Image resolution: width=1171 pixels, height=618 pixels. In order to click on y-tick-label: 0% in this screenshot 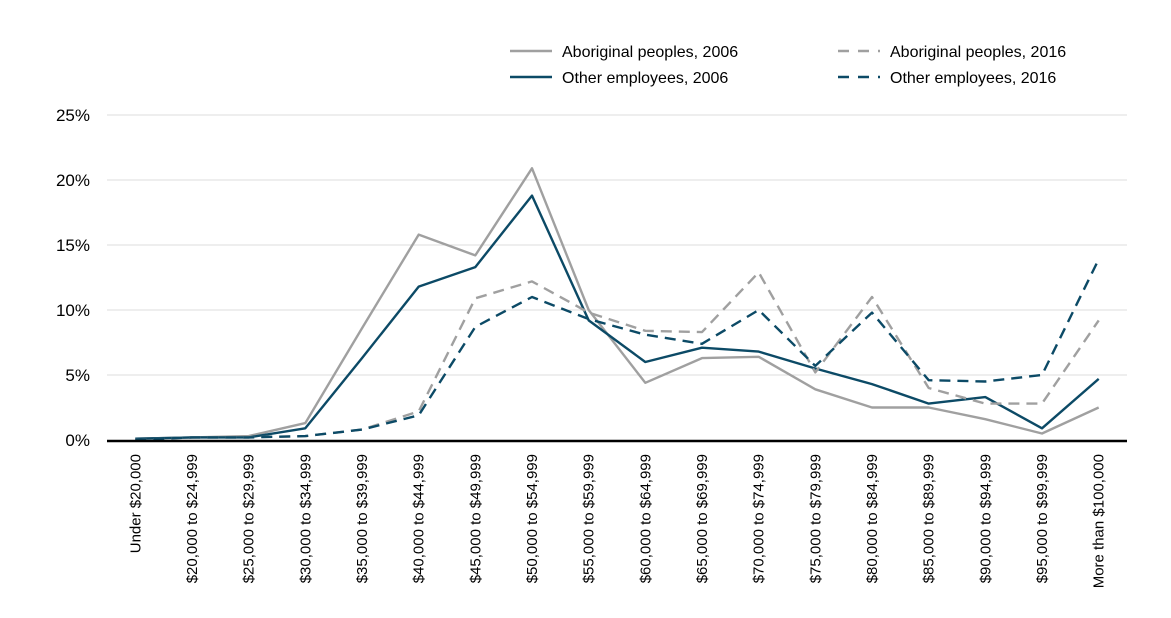, I will do `click(77, 440)`.